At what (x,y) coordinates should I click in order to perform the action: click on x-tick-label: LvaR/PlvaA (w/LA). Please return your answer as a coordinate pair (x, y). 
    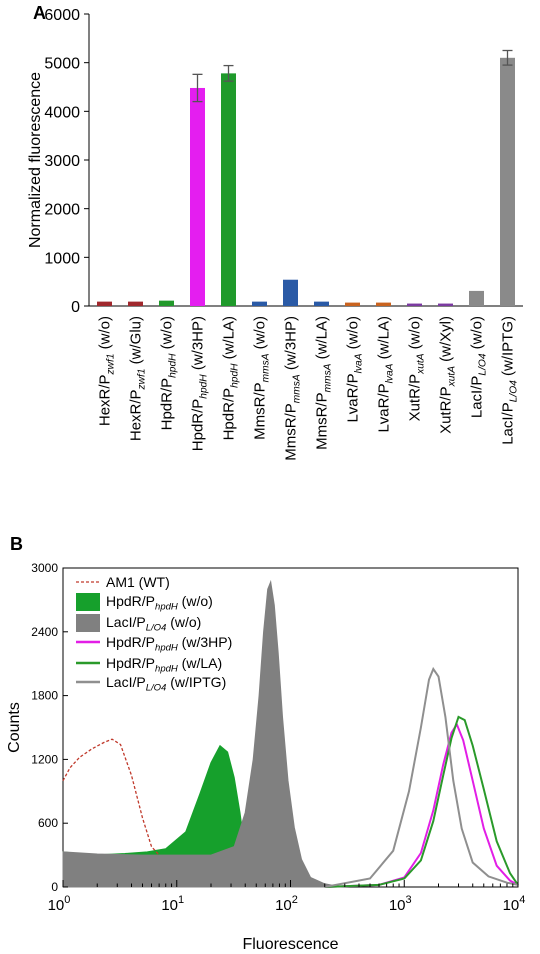
    Looking at the image, I should click on (386, 374).